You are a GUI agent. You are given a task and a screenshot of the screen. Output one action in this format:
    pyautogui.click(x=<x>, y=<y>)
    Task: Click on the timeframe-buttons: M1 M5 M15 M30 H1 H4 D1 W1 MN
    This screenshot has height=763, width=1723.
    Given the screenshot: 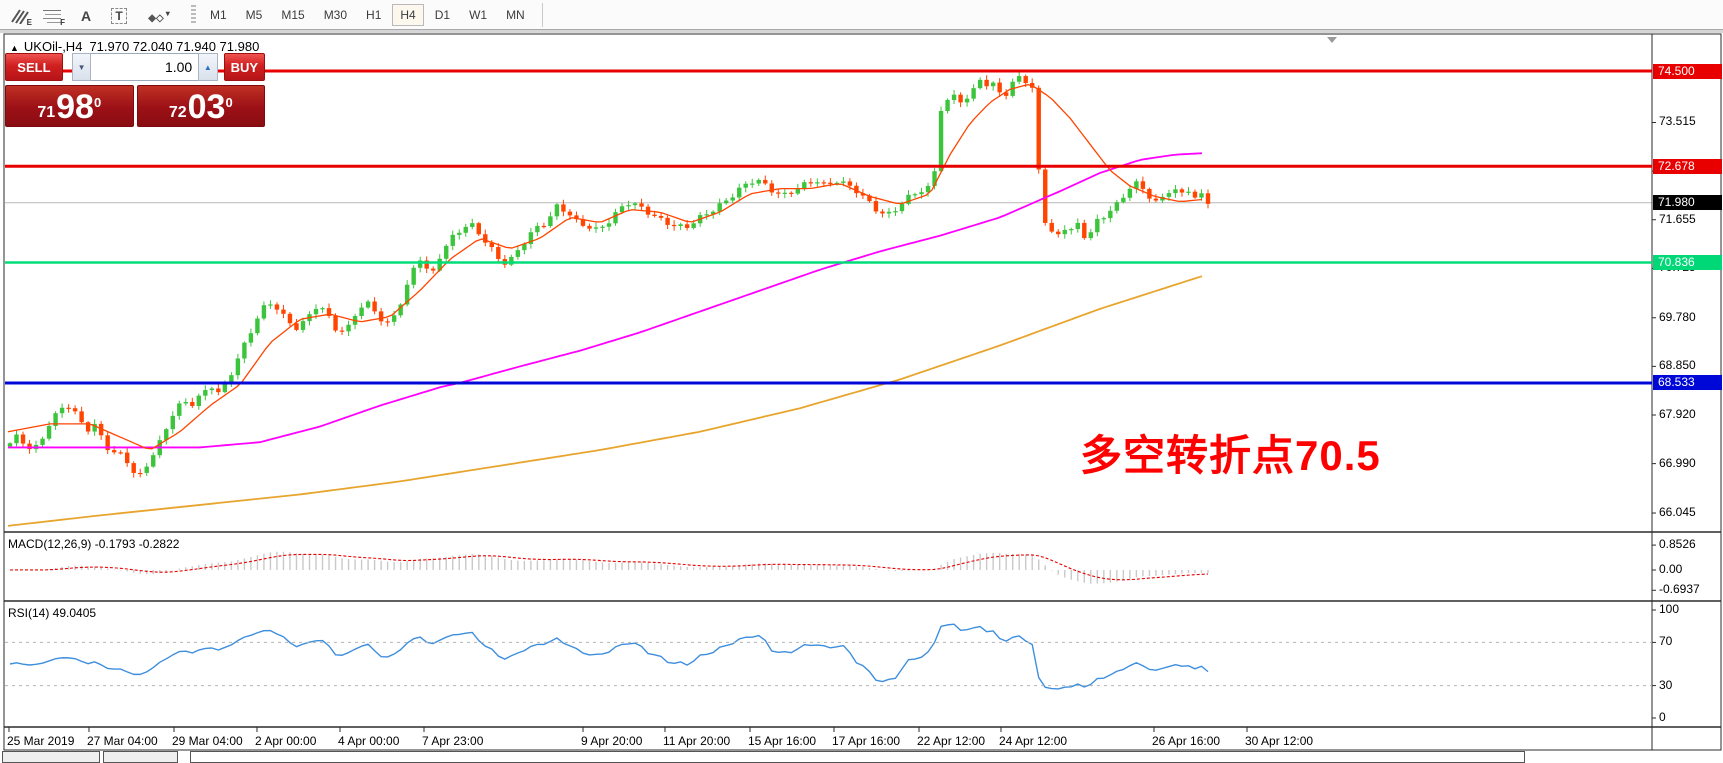 What is the action you would take?
    pyautogui.click(x=369, y=14)
    